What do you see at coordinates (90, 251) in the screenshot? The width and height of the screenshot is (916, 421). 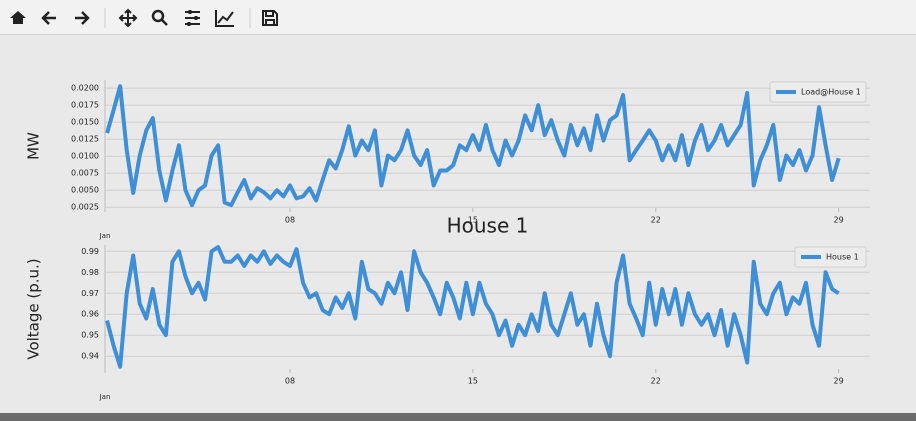 I see `y-tick-label: 0.99` at bounding box center [90, 251].